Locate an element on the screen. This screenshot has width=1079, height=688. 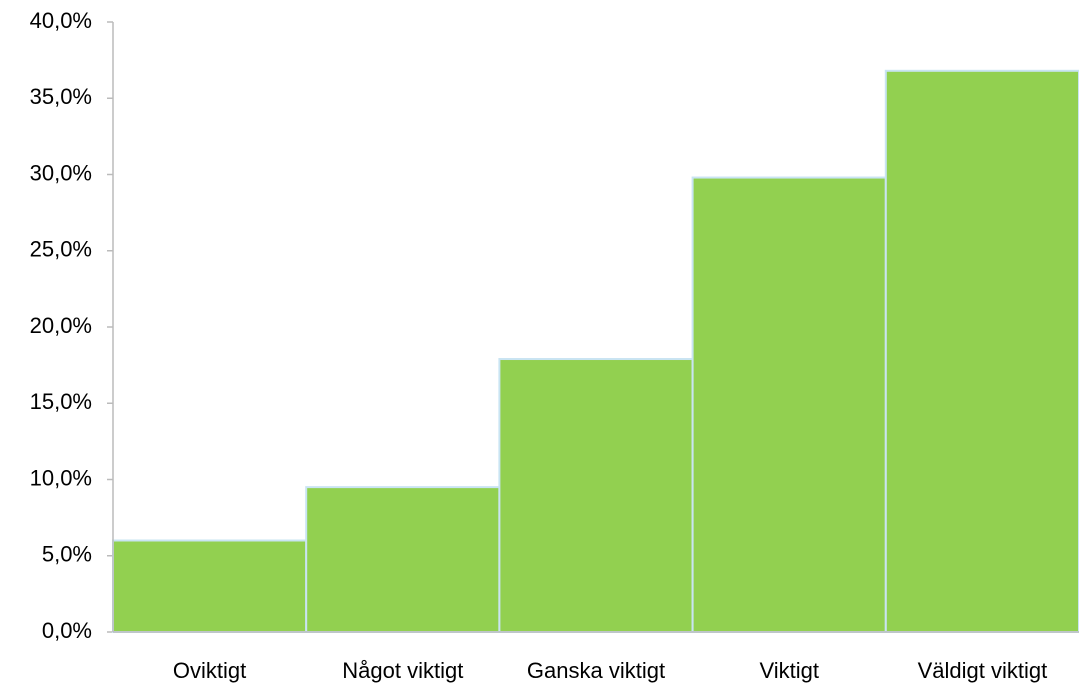
x-tick-label: Ganska viktigt is located at coordinates (596, 670).